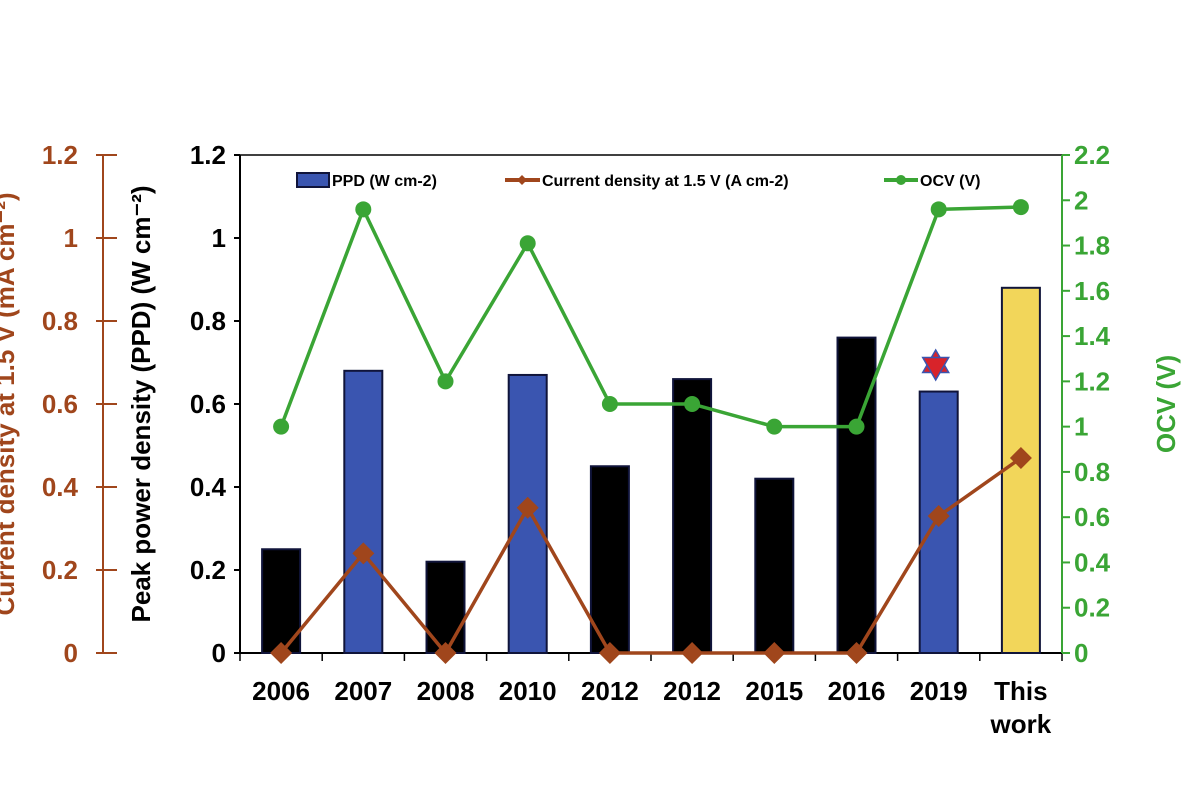 This screenshot has width=1200, height=805. Describe the element at coordinates (901, 180) in the screenshot. I see `legend-marker-ocv` at that location.